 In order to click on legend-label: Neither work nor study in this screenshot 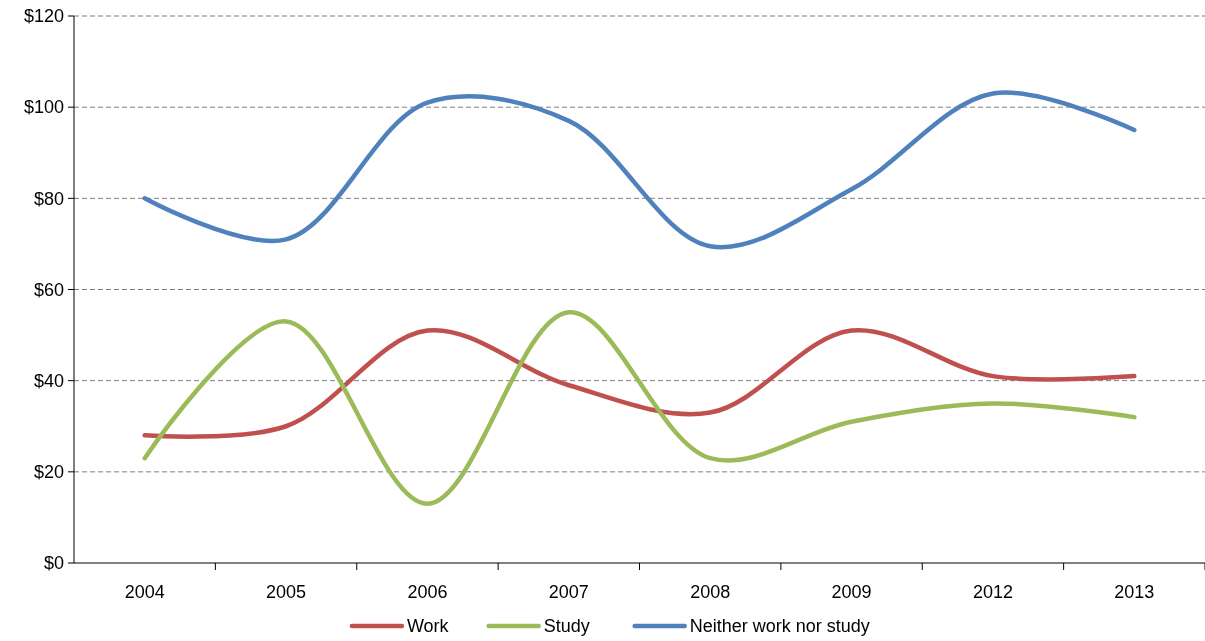, I will do `click(779, 626)`.